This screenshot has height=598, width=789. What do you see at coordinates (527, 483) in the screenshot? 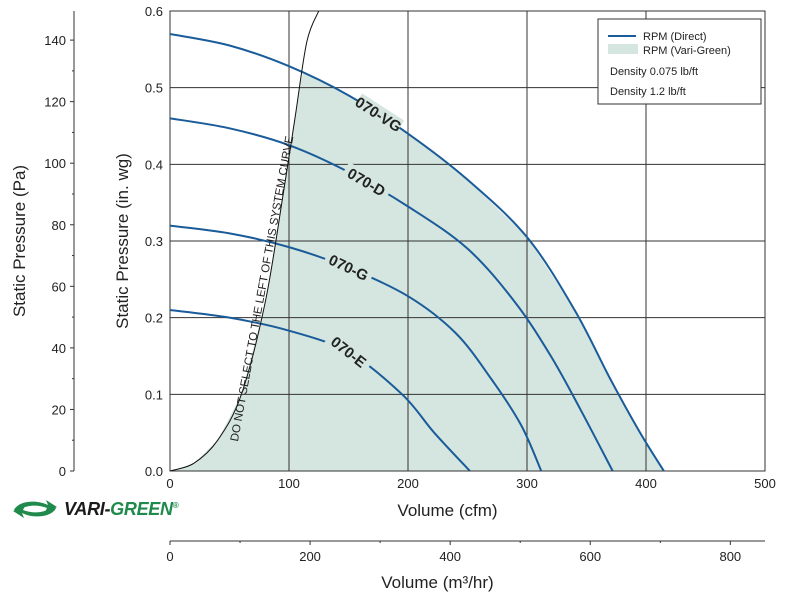
I see `x-tick-label: 300` at bounding box center [527, 483].